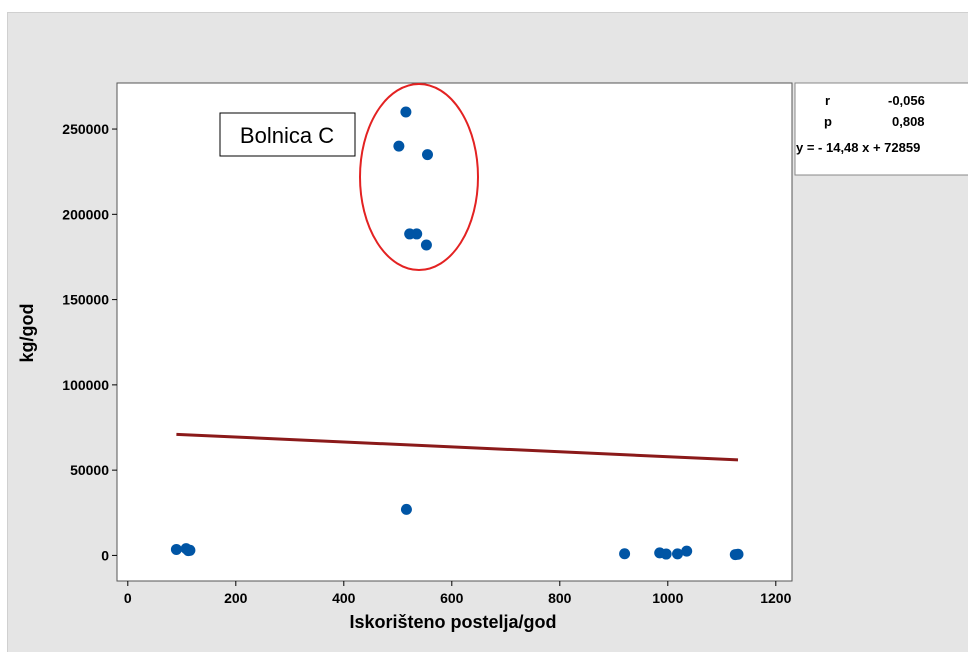  Describe the element at coordinates (667, 598) in the screenshot. I see `x-tick-label: 1000` at that location.